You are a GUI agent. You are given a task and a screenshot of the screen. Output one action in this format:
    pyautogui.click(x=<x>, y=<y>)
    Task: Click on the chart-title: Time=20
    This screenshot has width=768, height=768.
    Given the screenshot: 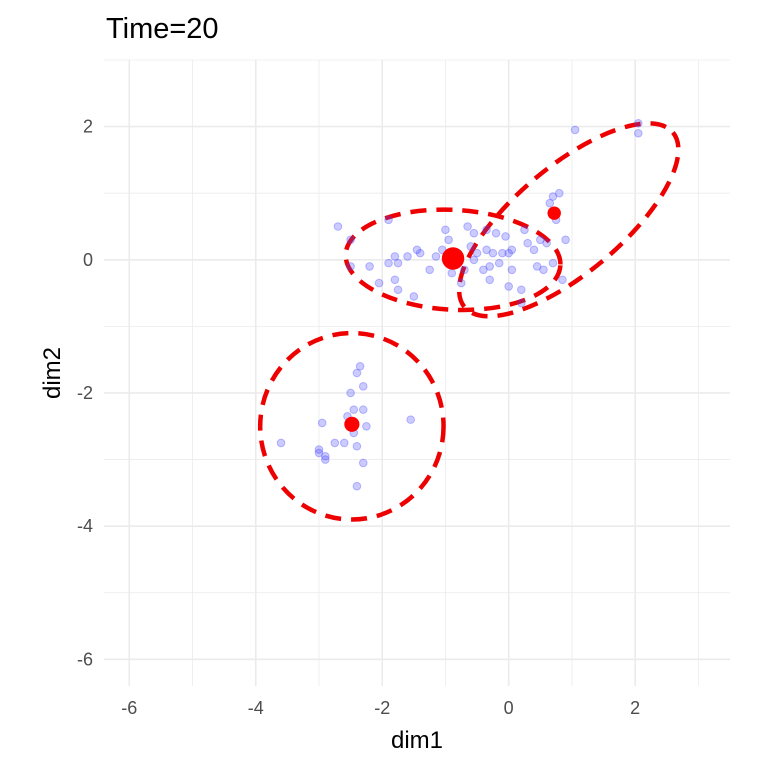 What is the action you would take?
    pyautogui.click(x=162, y=29)
    